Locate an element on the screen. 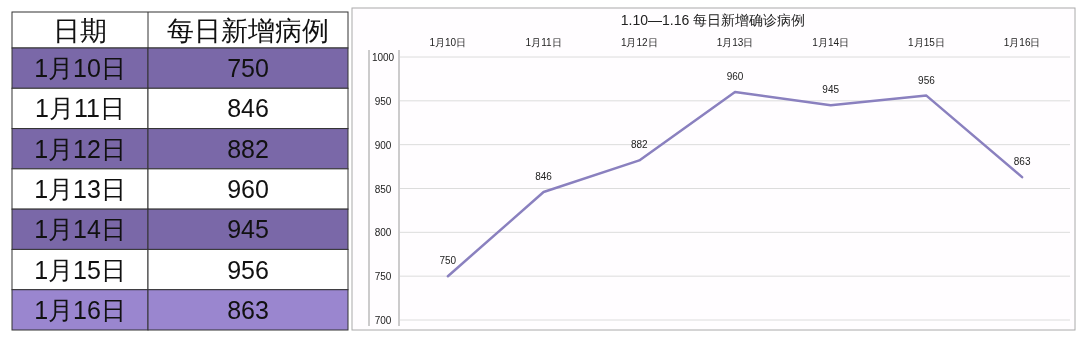 This screenshot has height=340, width=1080. y-tick-label: 700 is located at coordinates (383, 320).